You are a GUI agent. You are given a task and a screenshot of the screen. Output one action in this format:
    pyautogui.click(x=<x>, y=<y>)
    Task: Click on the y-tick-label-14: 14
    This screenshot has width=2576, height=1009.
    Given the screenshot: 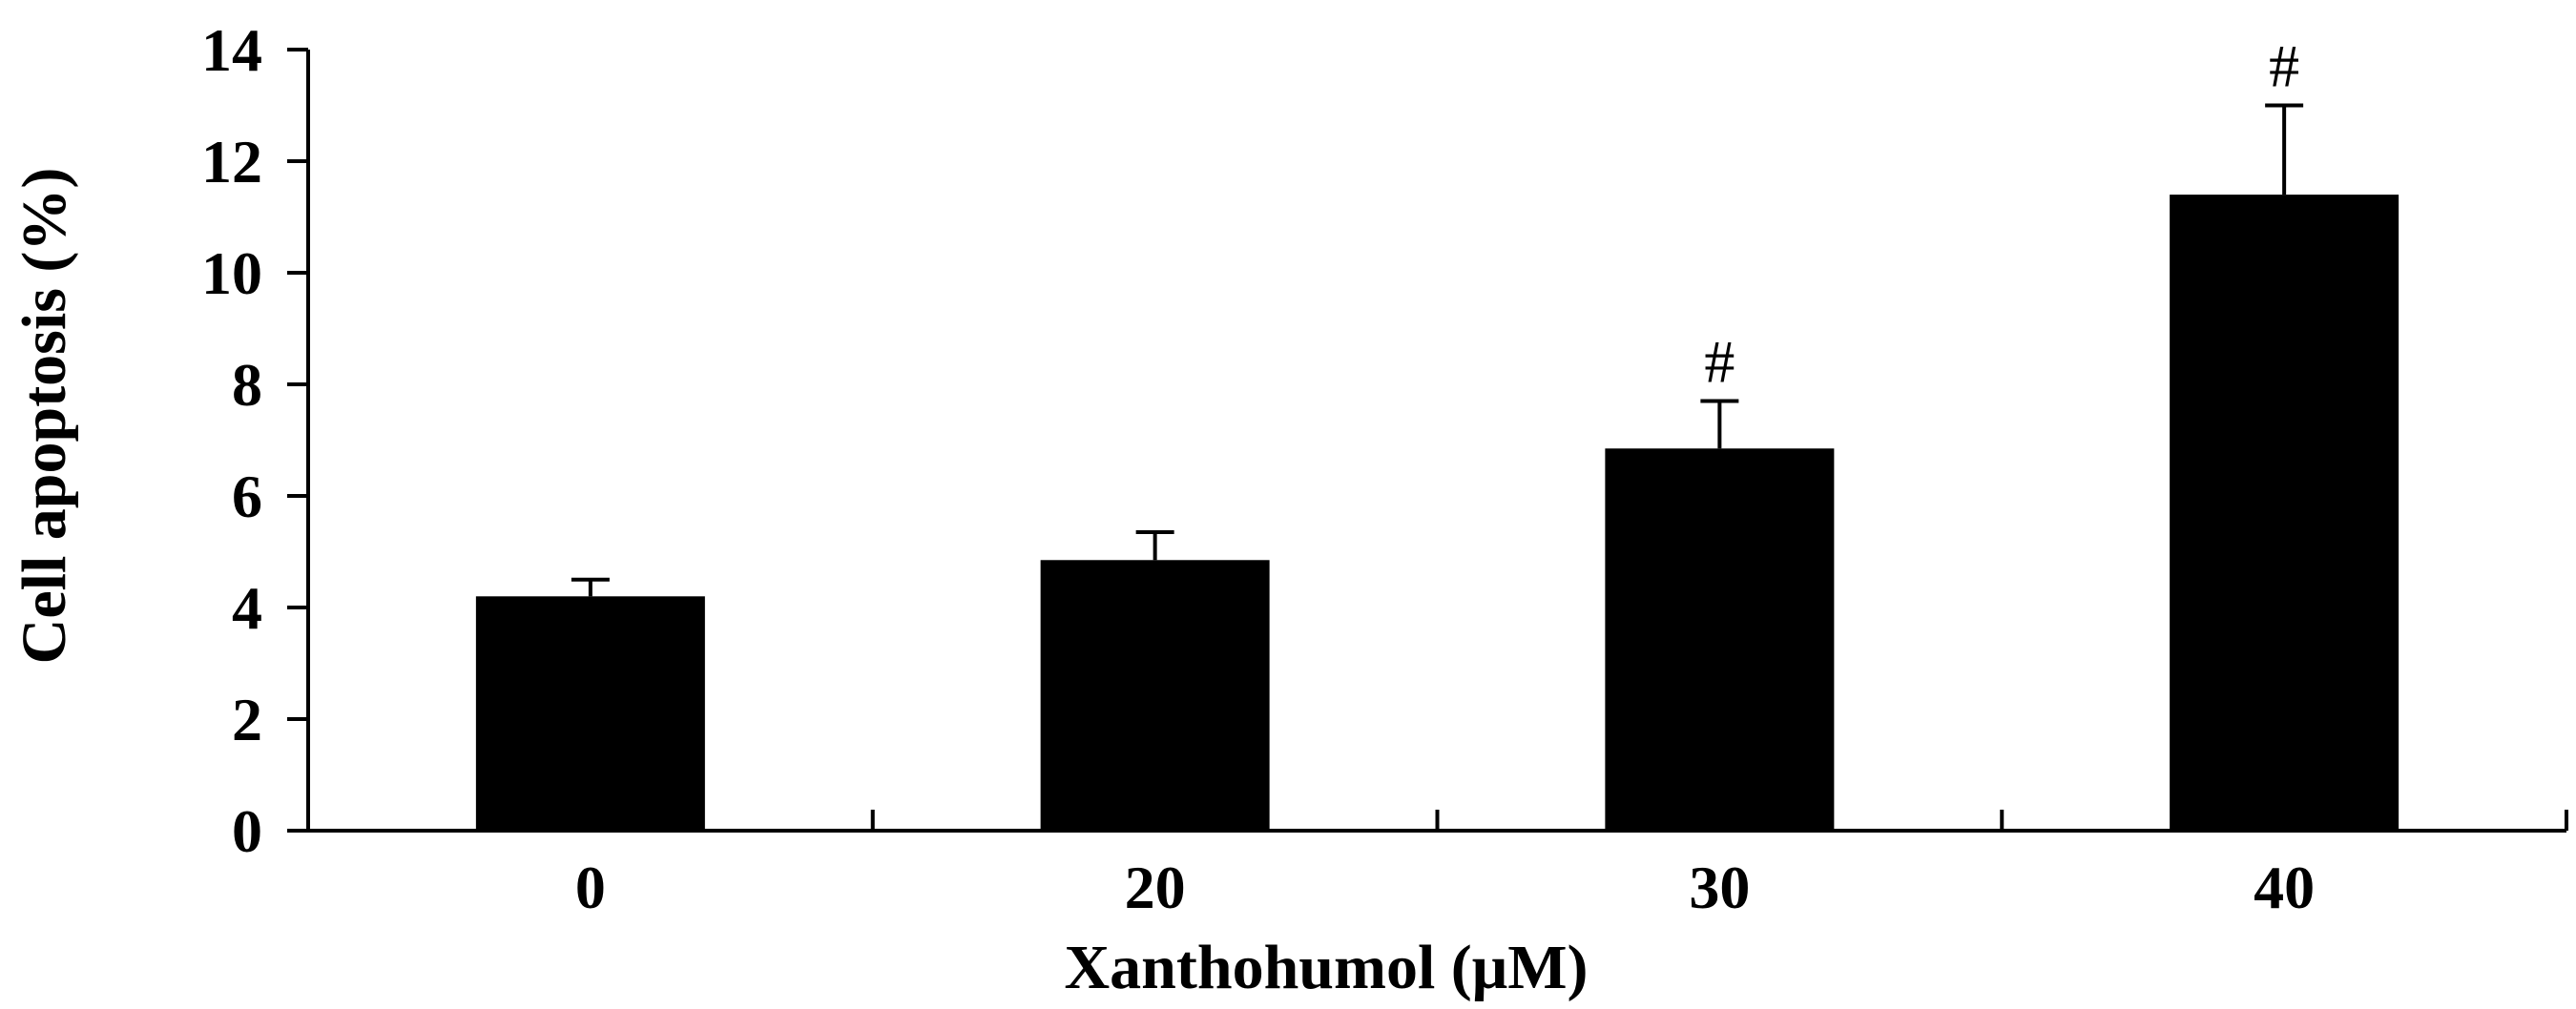 What is the action you would take?
    pyautogui.click(x=231, y=50)
    